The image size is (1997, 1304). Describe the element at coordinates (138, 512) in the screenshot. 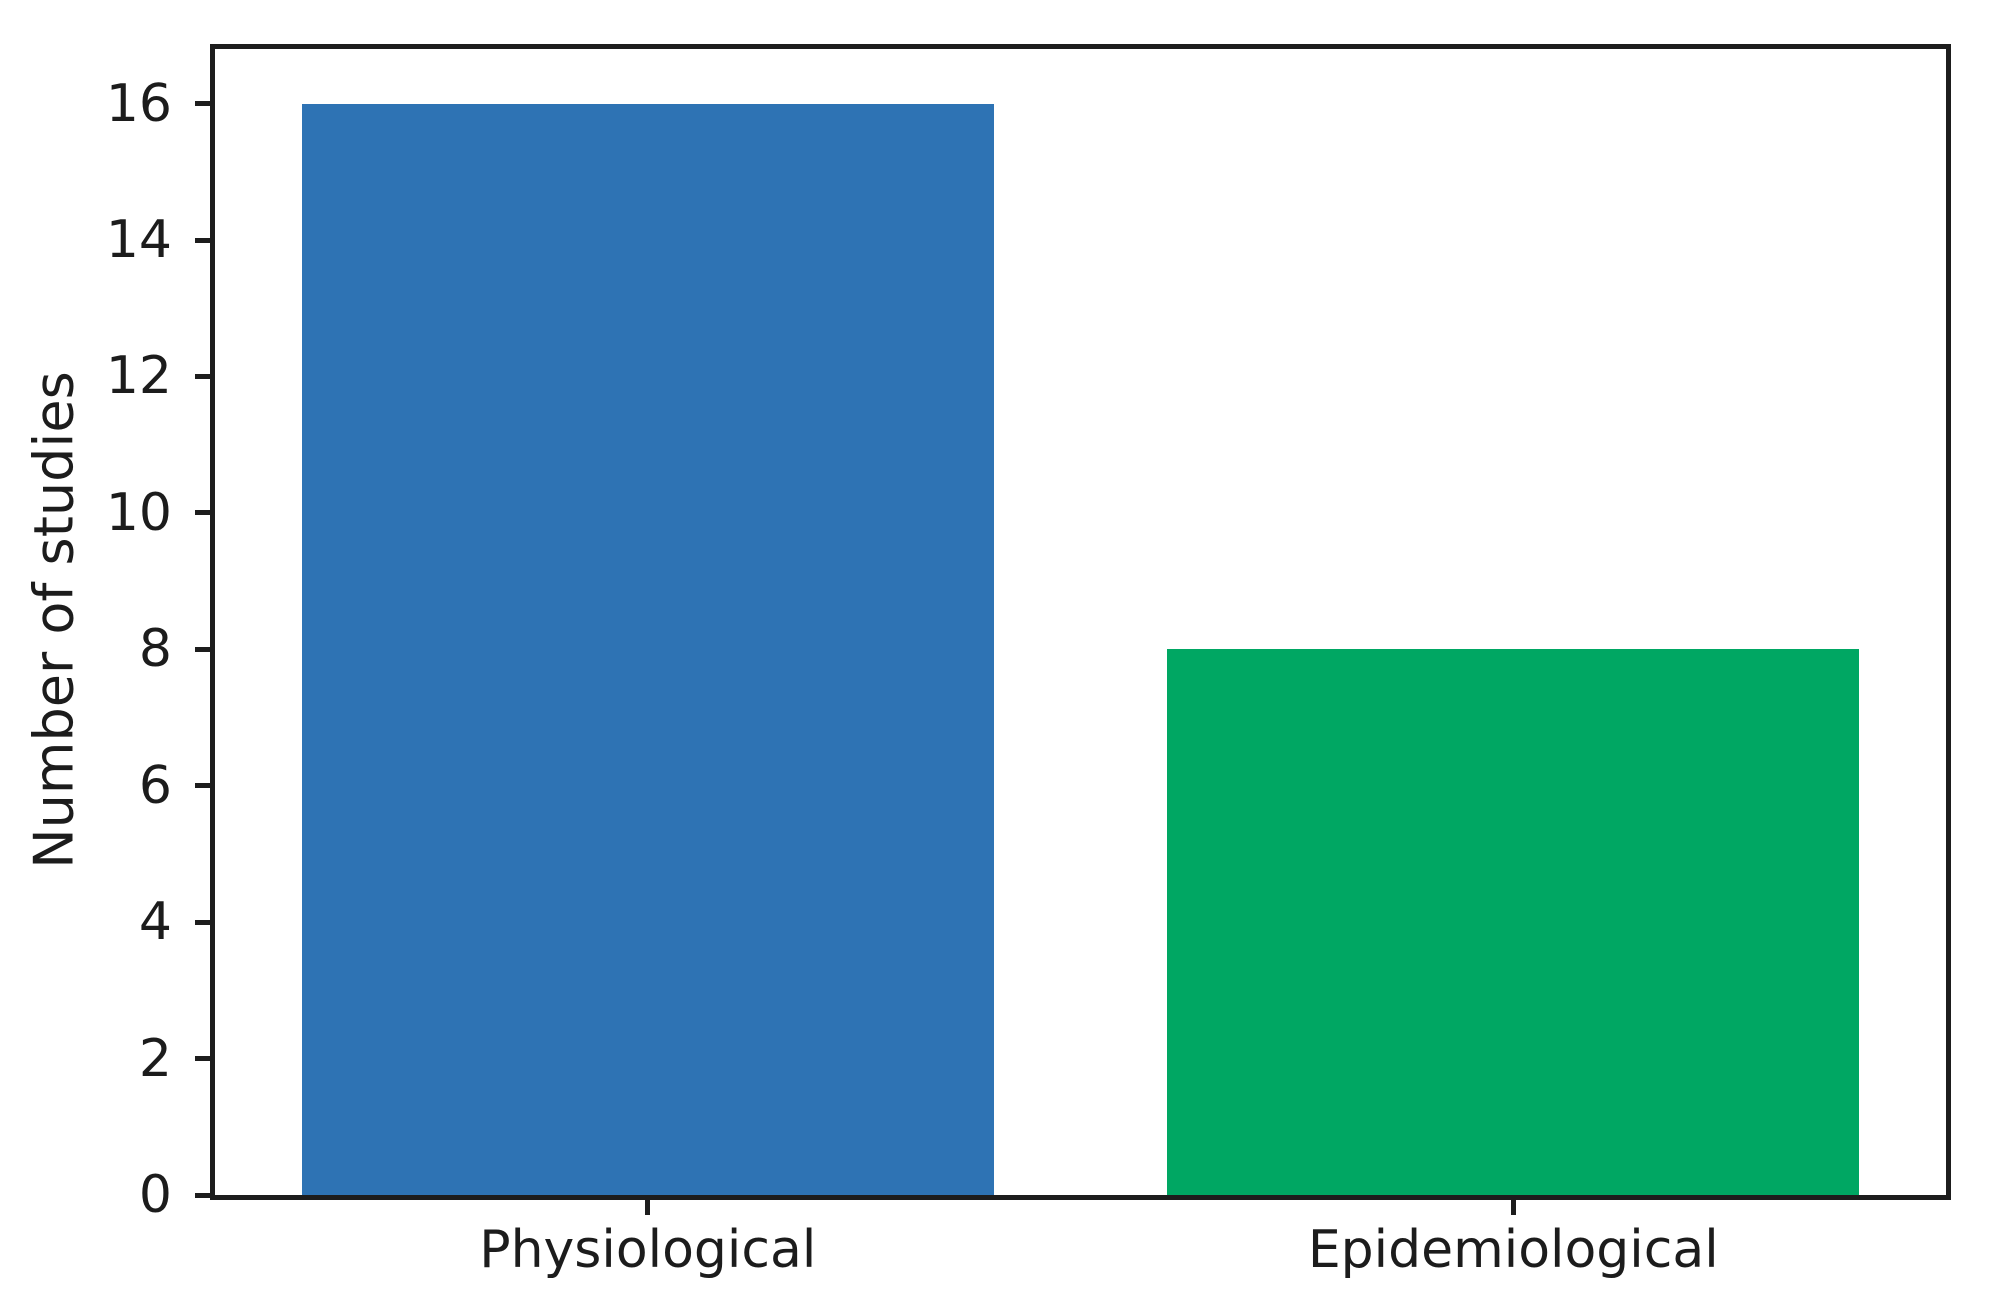

I see `y-tick-label: 10` at that location.